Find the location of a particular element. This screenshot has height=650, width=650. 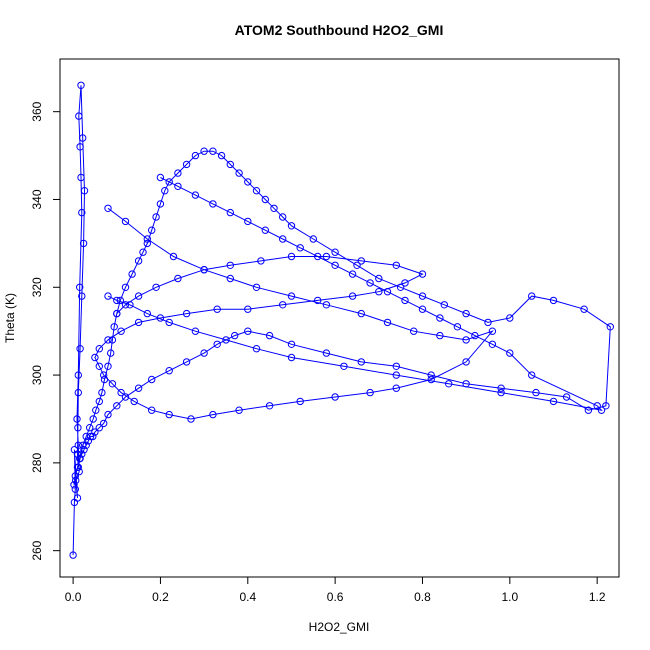

x-tick-label: 0.0 is located at coordinates (73, 597).